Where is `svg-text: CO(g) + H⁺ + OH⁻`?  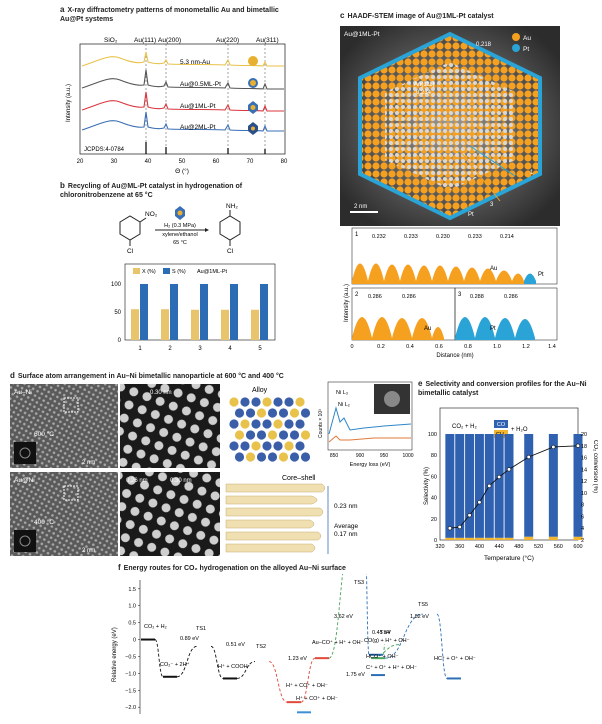 svg-text: CO(g) + H⁺ + OH⁻ is located at coordinates (387, 640).